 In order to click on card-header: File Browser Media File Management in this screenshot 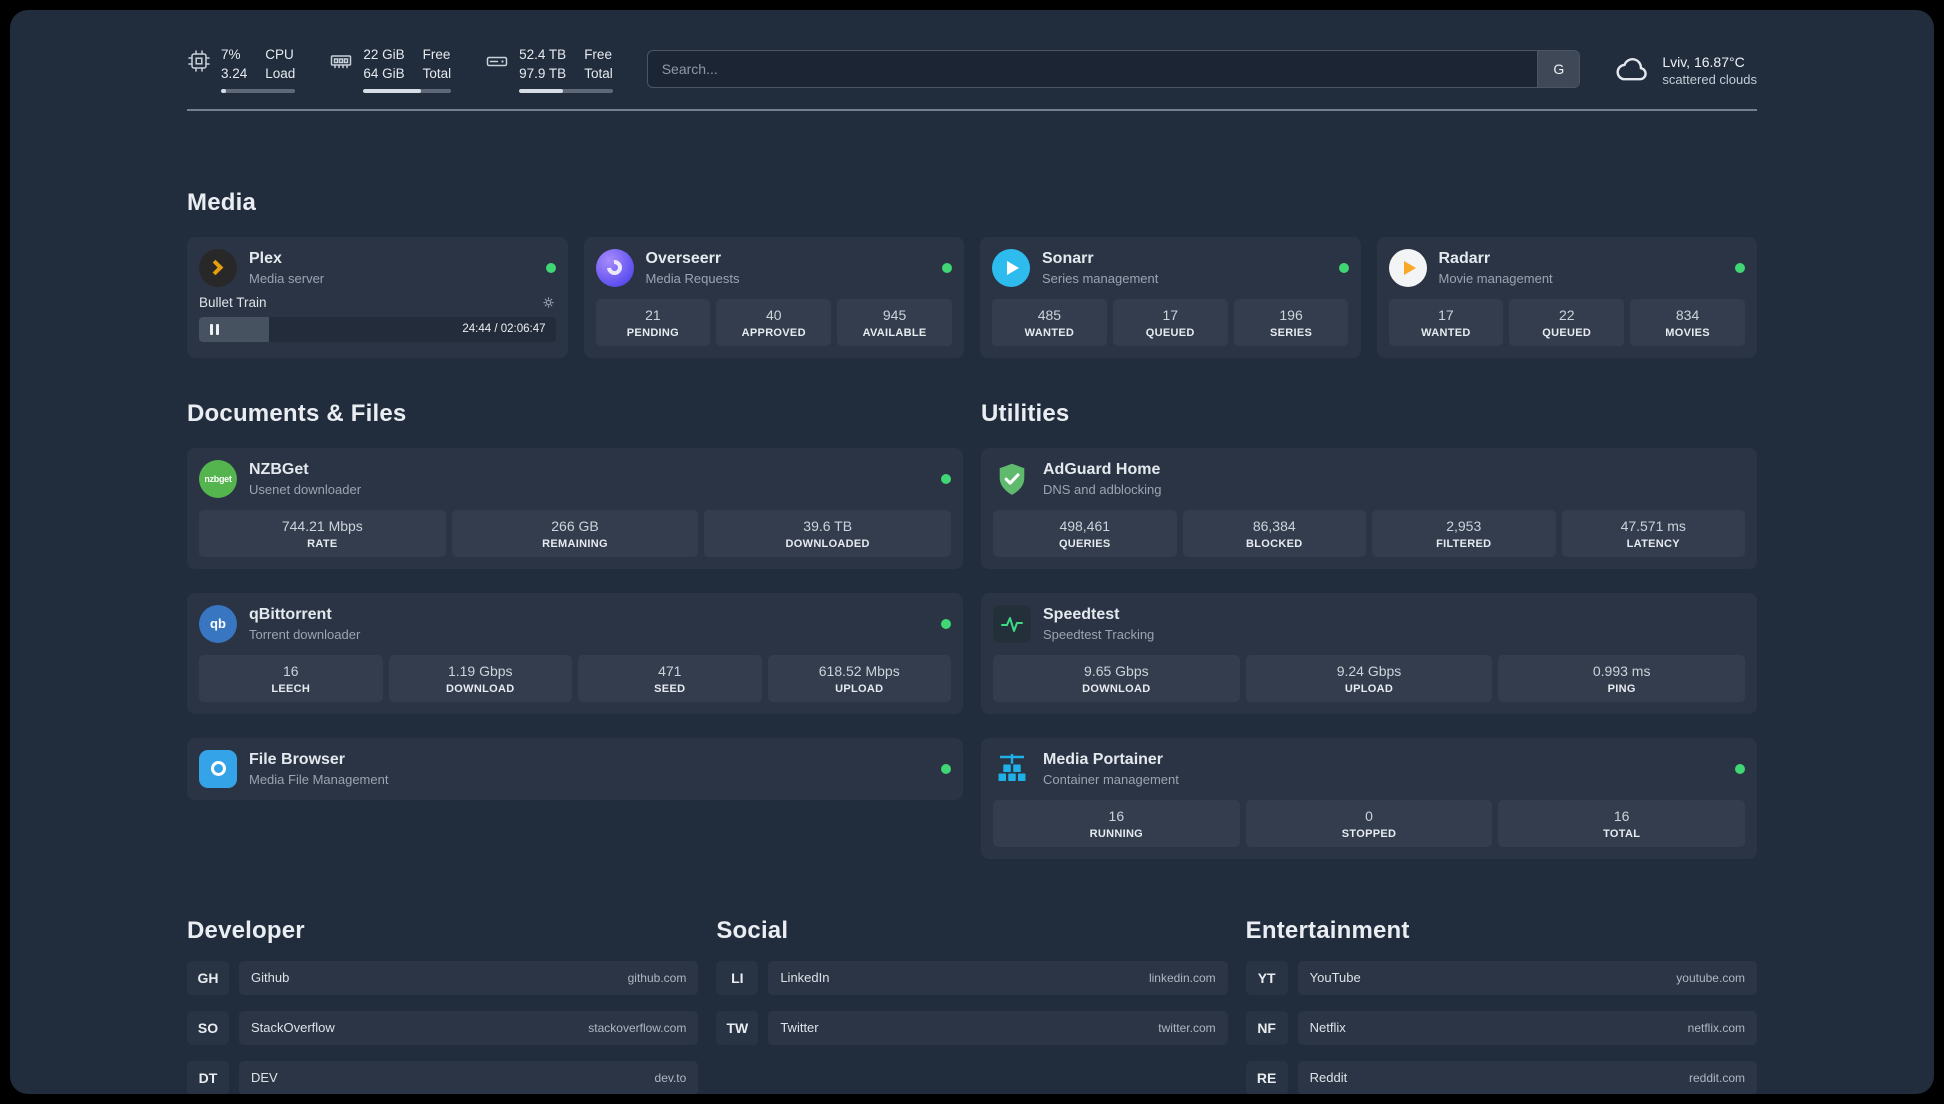, I will do `click(575, 768)`.